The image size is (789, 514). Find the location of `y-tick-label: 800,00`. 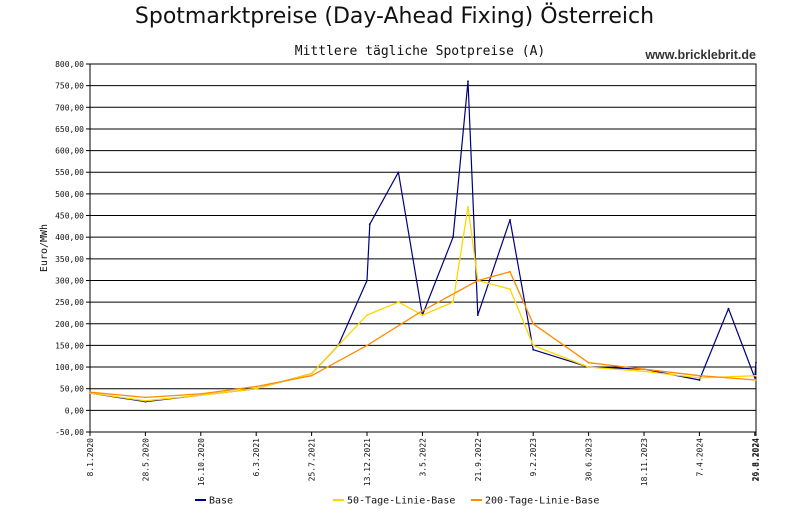

y-tick-label: 800,00 is located at coordinates (69, 64).